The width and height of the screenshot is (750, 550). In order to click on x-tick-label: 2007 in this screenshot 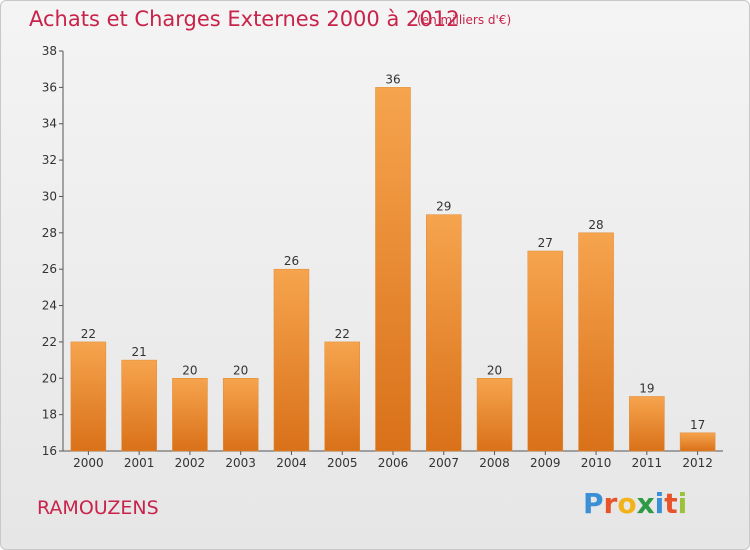, I will do `click(443, 463)`.